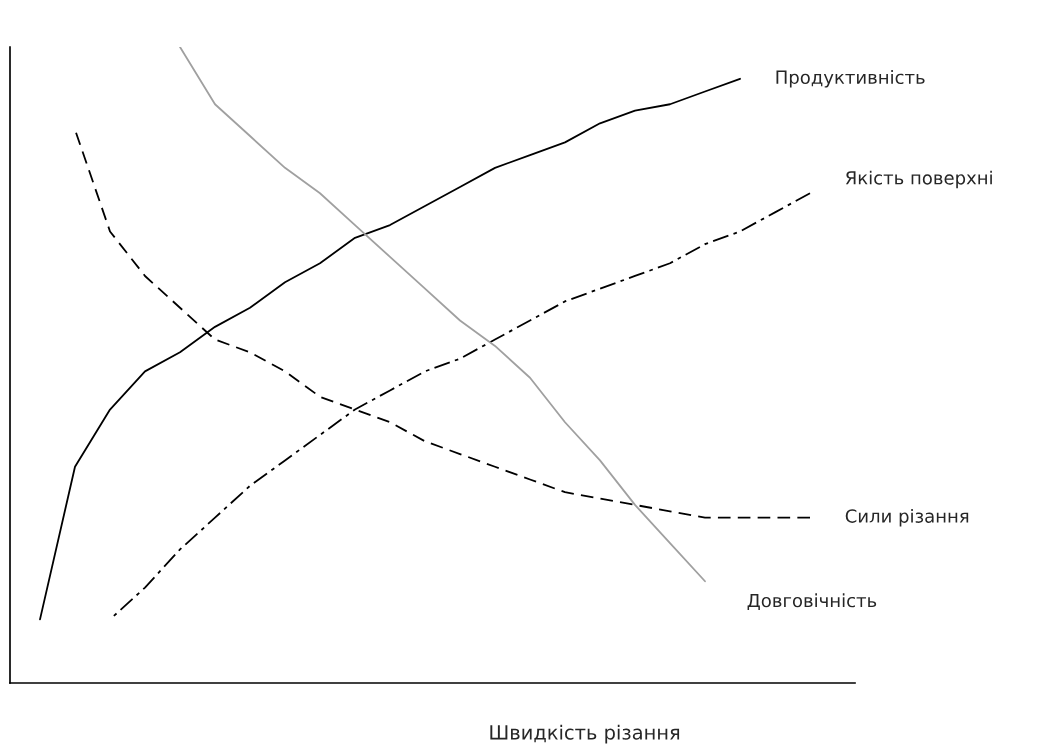 This screenshot has width=1056, height=747. What do you see at coordinates (918, 179) in the screenshot?
I see `text: Якість поверхні` at bounding box center [918, 179].